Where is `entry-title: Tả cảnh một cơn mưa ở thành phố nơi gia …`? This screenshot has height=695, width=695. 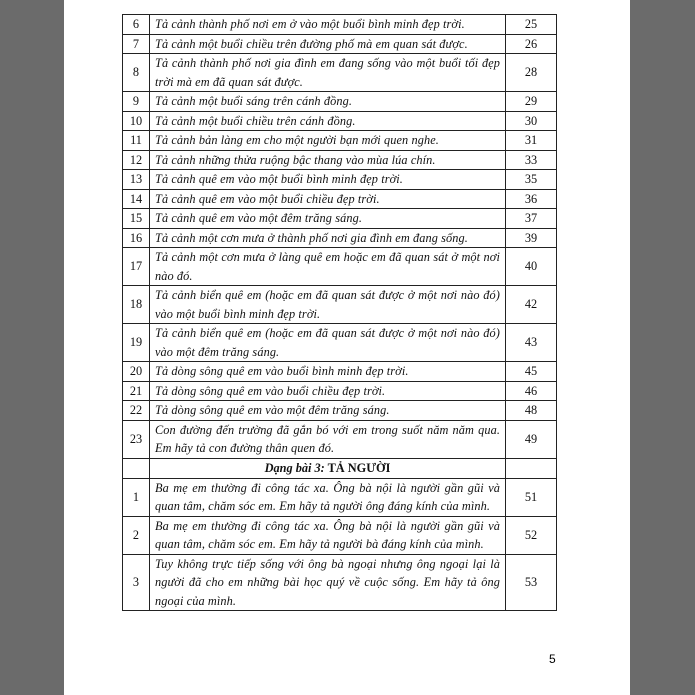 entry-title: Tả cảnh một cơn mưa ở thành phố nơi gia … is located at coordinates (327, 237).